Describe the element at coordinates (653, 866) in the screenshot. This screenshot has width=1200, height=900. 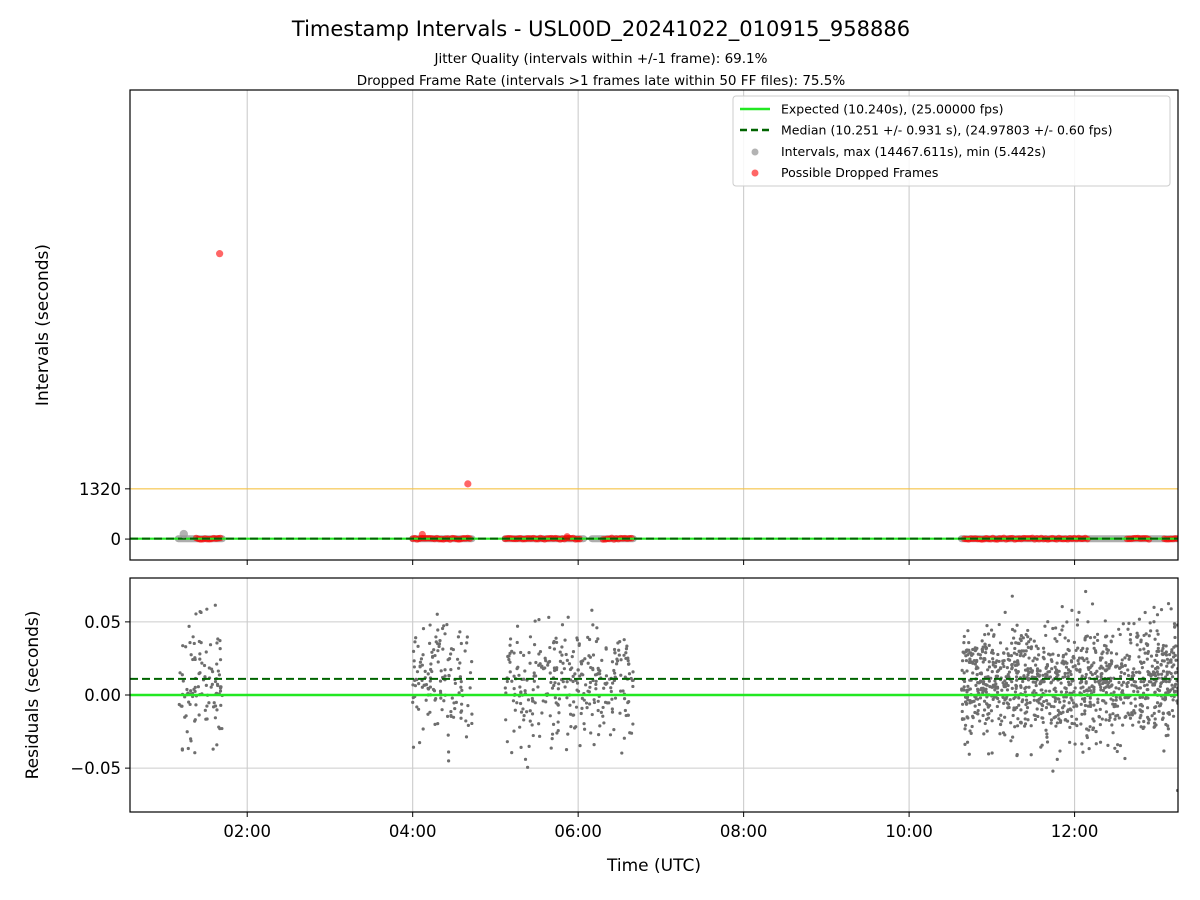
I see `x-axis-label: Time (UTC)` at that location.